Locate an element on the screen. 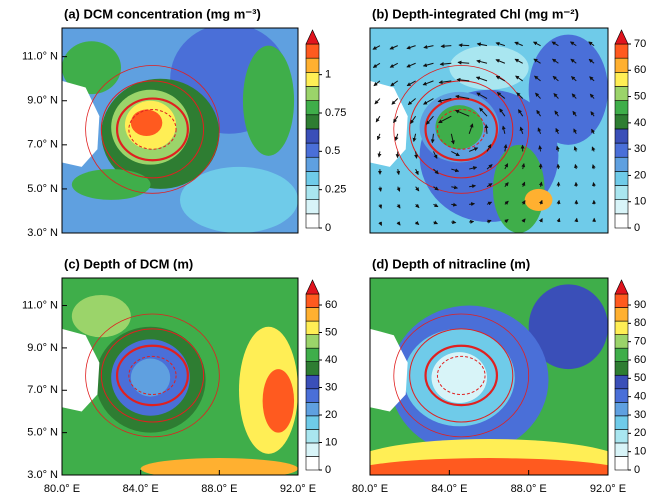 Image resolution: width=670 pixels, height=502 pixels. colorbar-tick-label: 90 is located at coordinates (640, 305).